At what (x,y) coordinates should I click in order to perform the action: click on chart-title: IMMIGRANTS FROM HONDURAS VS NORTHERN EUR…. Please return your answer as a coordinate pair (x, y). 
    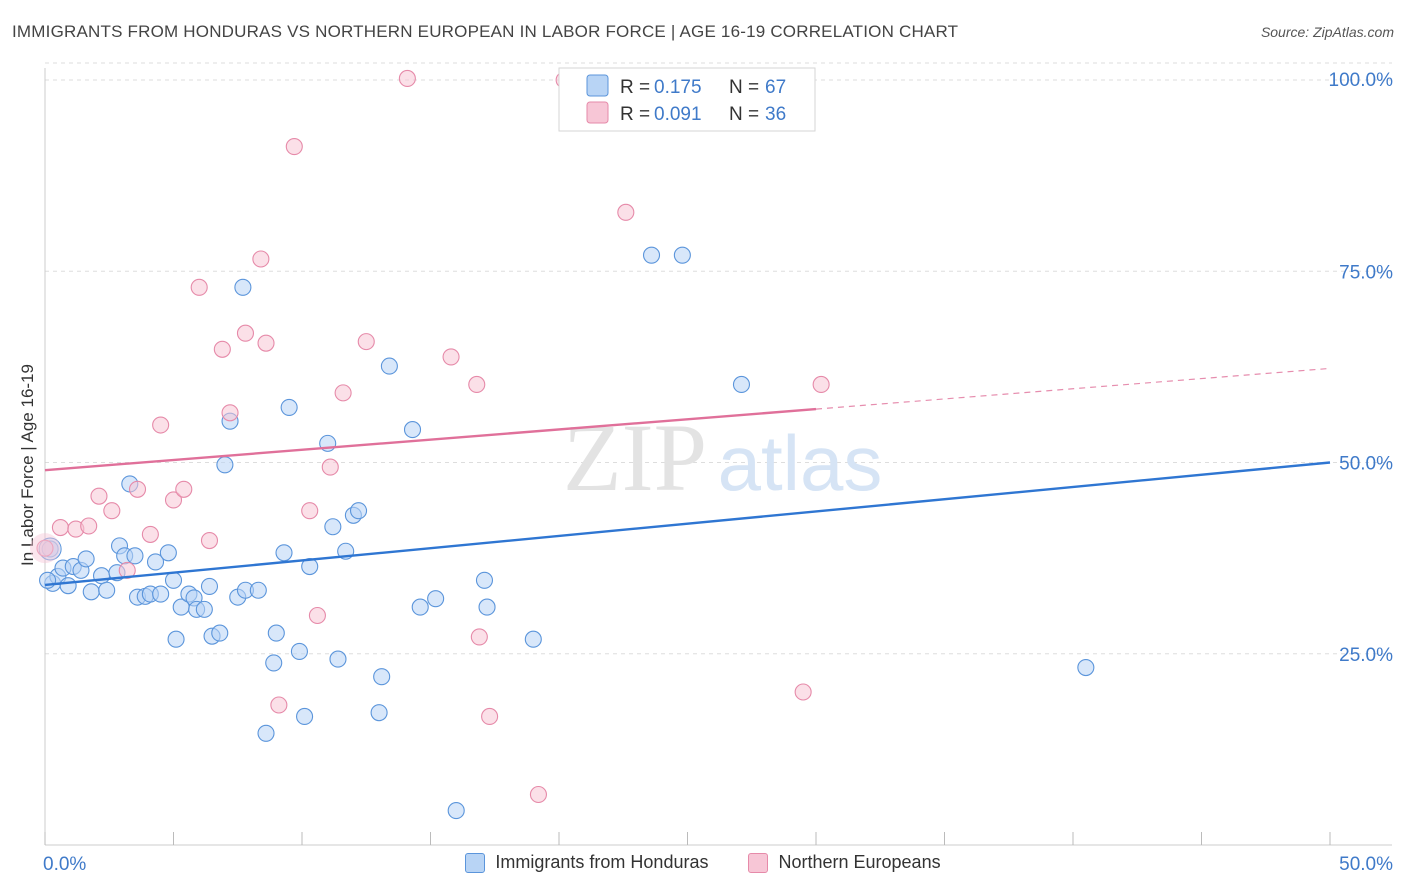
    Looking at the image, I should click on (485, 31).